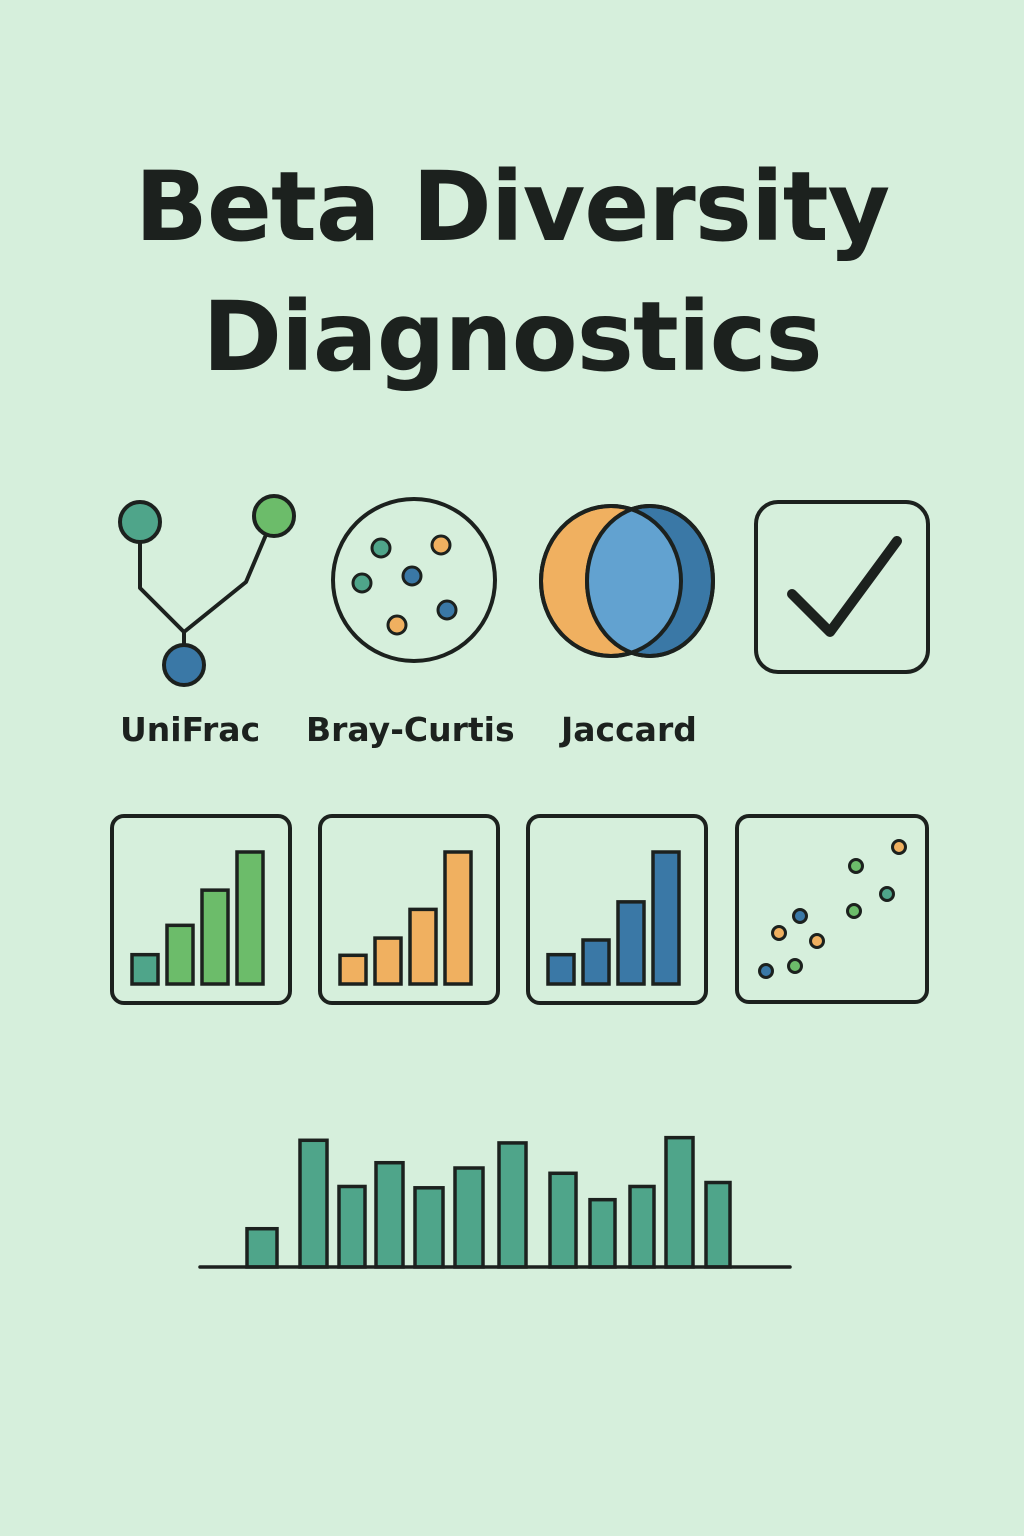 This screenshot has height=1536, width=1024. I want to click on metric-label-jaccard: Jaccard, so click(629, 729).